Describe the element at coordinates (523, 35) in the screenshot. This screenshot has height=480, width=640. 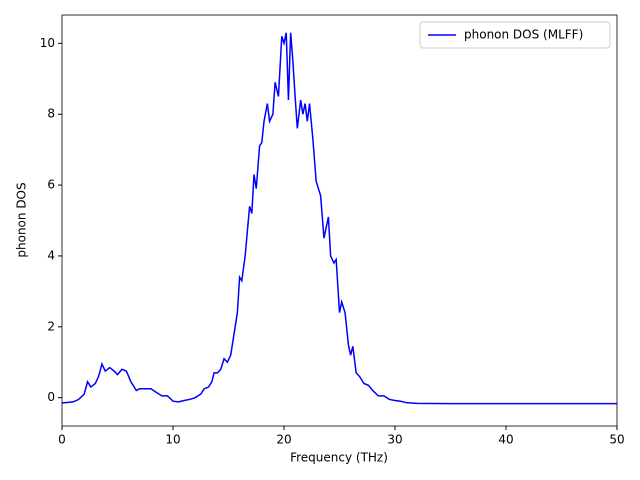
I see `legend-label: phonon DOS (MLFF)` at that location.